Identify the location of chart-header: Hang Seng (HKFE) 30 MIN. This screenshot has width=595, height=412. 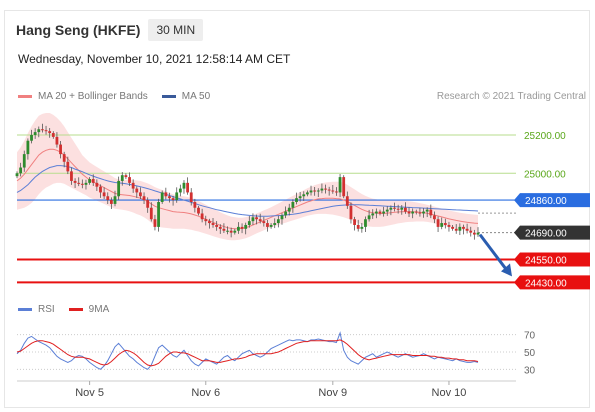
(110, 30).